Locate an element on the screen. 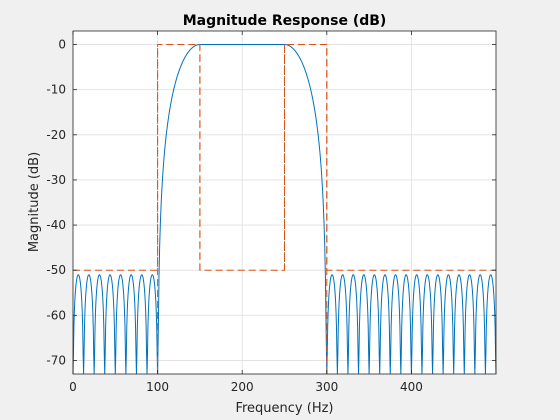  y-tick-label: 0 is located at coordinates (62, 45).